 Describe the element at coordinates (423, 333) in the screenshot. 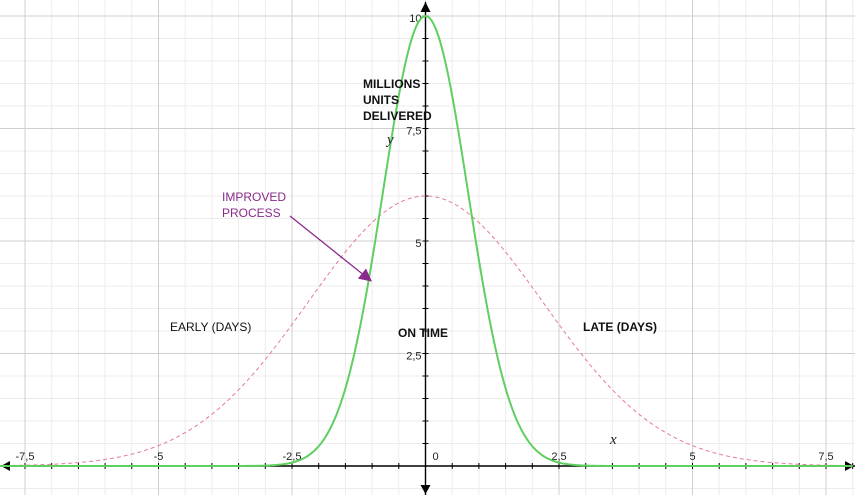

I see `on-time-label: ON TIME` at that location.